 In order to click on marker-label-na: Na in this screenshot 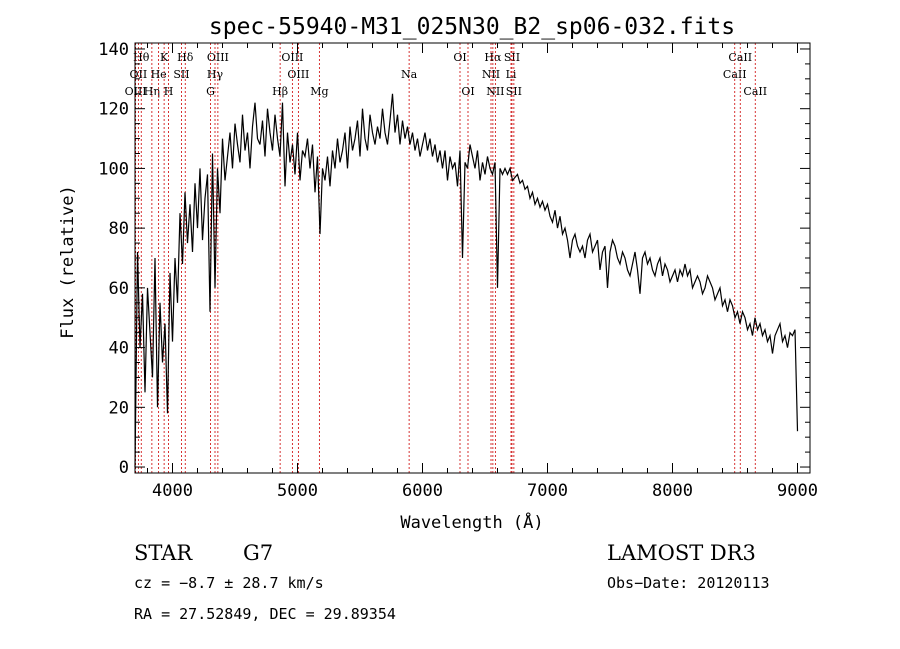, I will do `click(409, 74)`.